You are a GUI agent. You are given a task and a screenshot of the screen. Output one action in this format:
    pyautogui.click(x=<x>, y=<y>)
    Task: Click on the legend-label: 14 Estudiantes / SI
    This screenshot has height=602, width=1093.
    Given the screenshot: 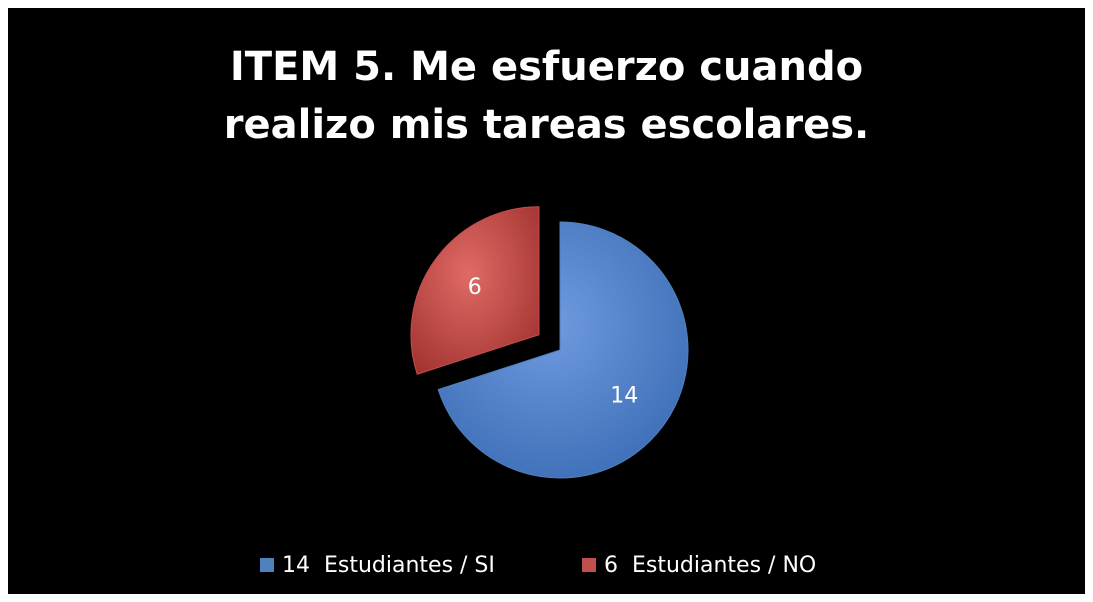 What is the action you would take?
    pyautogui.click(x=388, y=565)
    